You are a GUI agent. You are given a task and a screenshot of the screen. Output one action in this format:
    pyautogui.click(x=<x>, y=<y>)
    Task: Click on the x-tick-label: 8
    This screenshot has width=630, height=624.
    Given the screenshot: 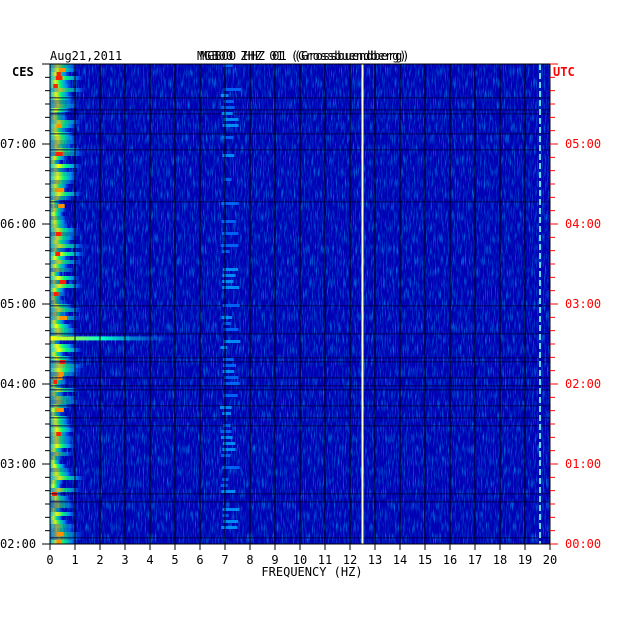 What is the action you would take?
    pyautogui.click(x=249, y=560)
    